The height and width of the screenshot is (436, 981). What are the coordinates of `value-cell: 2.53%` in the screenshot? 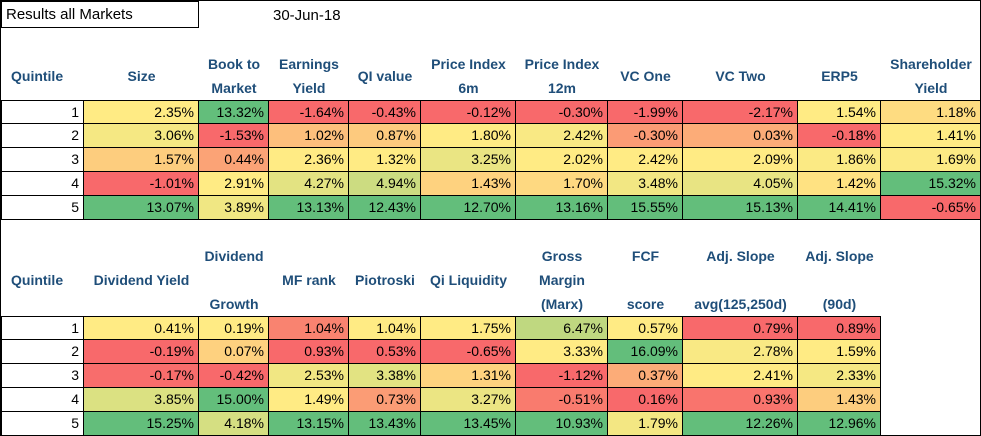 It's located at (308, 375).